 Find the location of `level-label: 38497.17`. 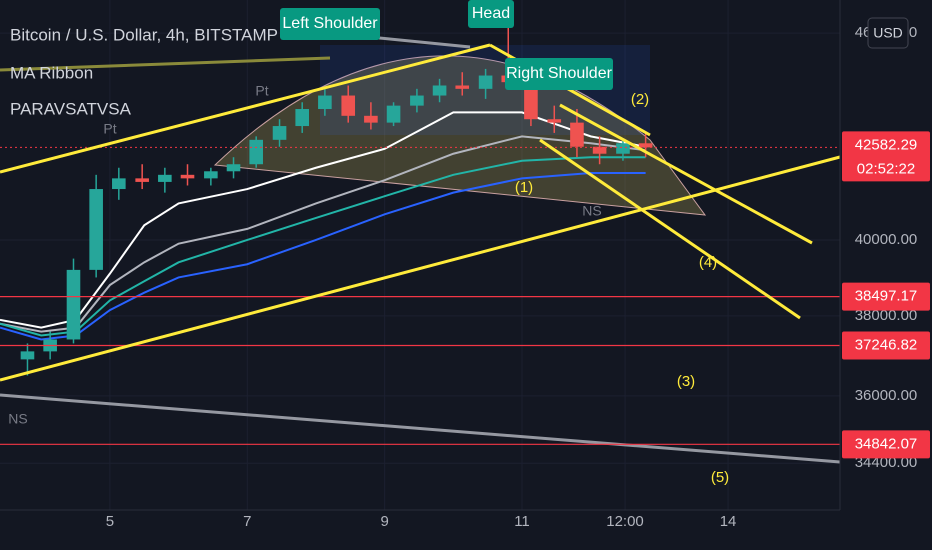

level-label: 38497.17 is located at coordinates (886, 296).